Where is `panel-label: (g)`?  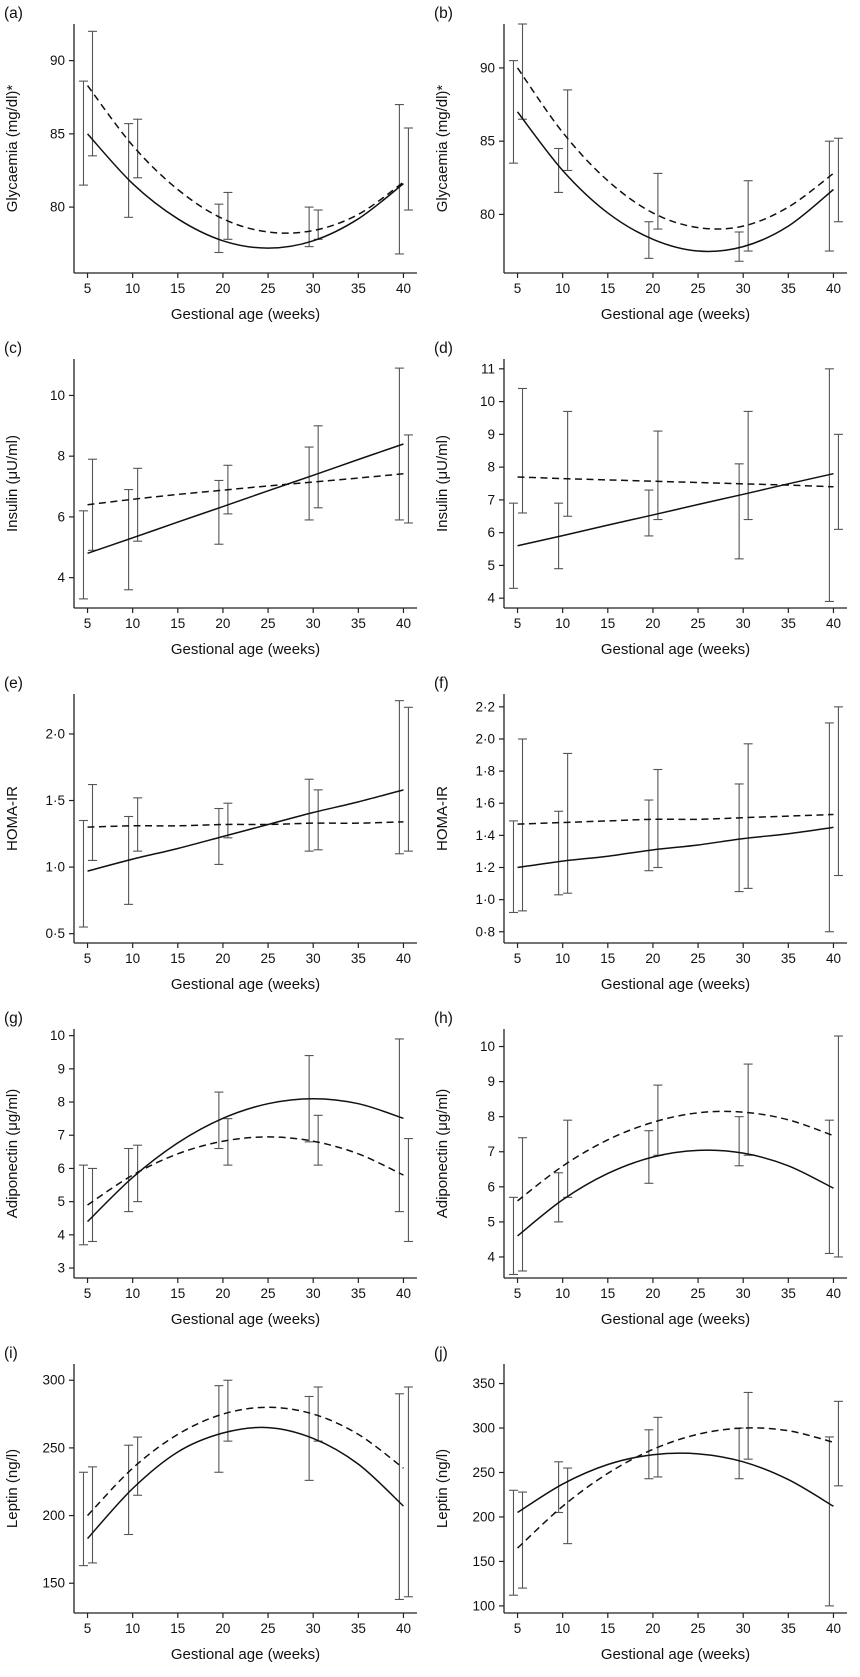
panel-label: (g) is located at coordinates (13, 1018).